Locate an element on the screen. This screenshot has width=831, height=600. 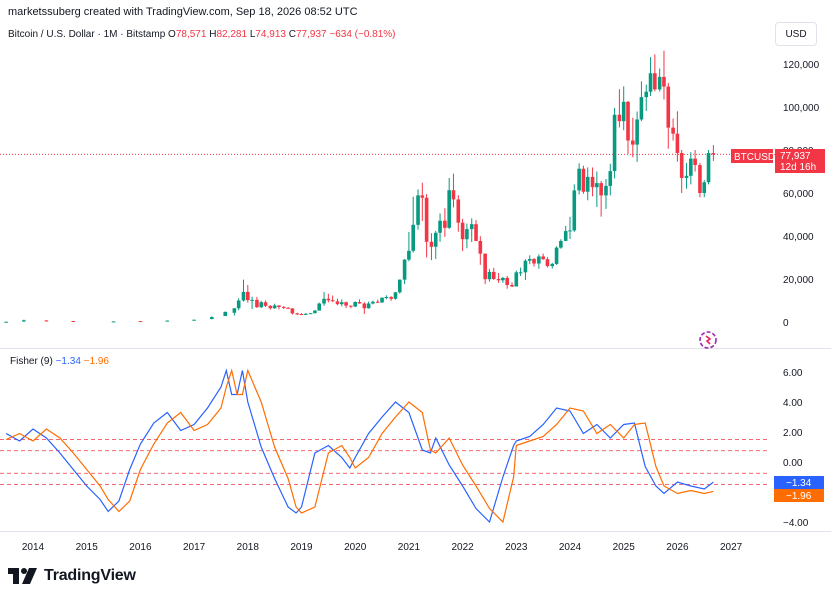
currency-button: USD is located at coordinates (796, 34).